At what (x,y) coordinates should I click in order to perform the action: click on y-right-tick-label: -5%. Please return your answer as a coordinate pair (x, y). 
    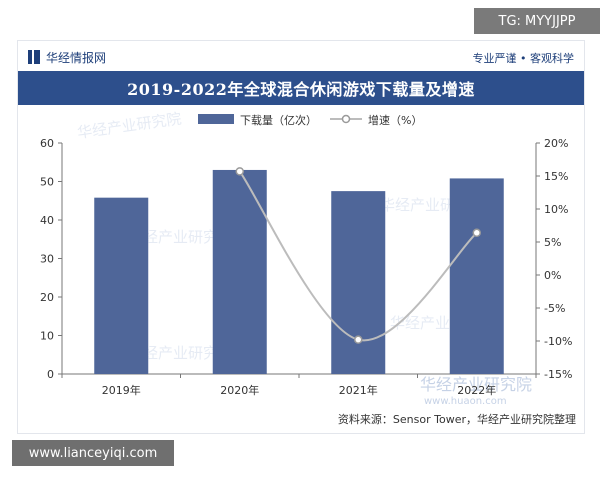
    Looking at the image, I should click on (554, 308).